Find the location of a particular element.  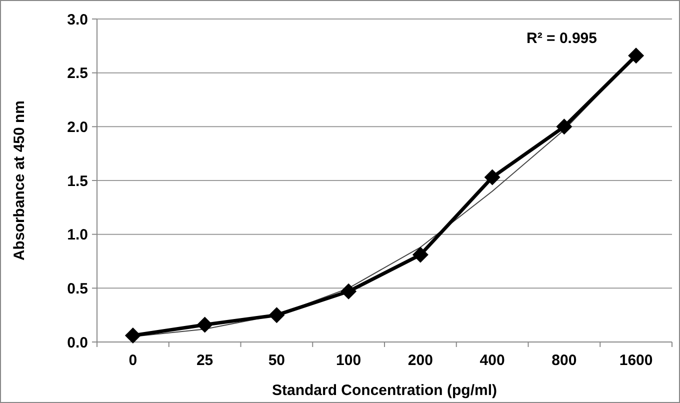

y-tick-label: 0.0 is located at coordinates (77, 343).